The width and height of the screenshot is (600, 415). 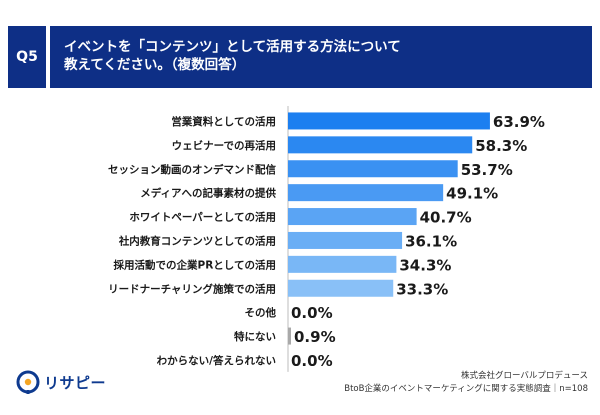 I want to click on value-label: 53.7%, so click(x=487, y=170).